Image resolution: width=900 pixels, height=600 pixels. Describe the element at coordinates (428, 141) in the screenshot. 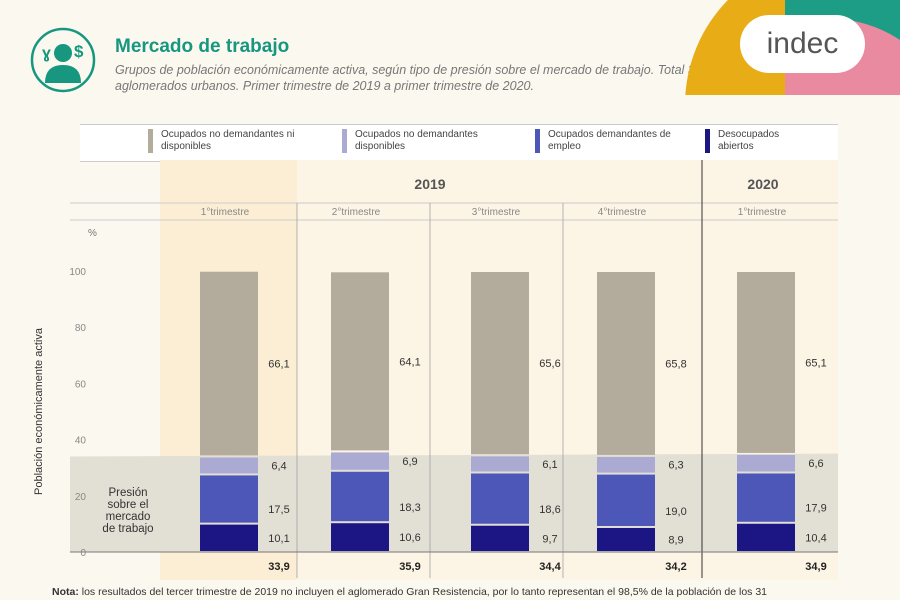

I see `legend-no-dem-disp: Ocupados no demandantes disponibles` at that location.